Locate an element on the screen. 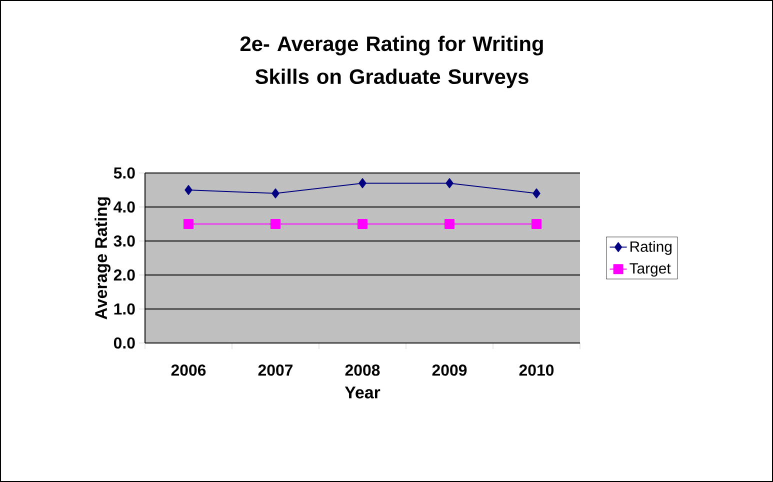 The width and height of the screenshot is (773, 482). x-tick-label: 2009 is located at coordinates (449, 370).